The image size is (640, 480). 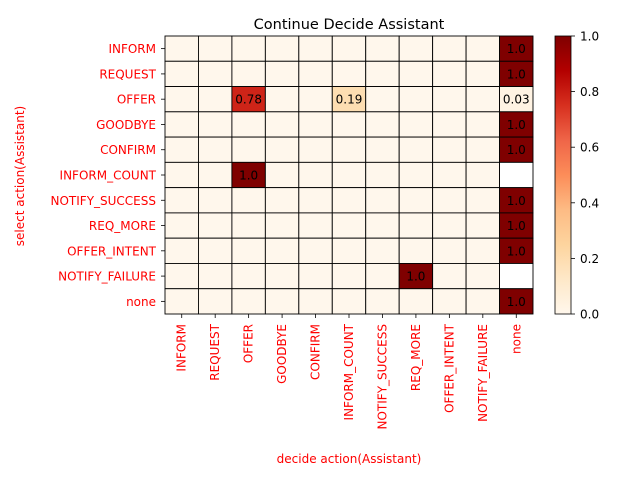 I want to click on x-tick-label: GOODBYE, so click(x=282, y=354).